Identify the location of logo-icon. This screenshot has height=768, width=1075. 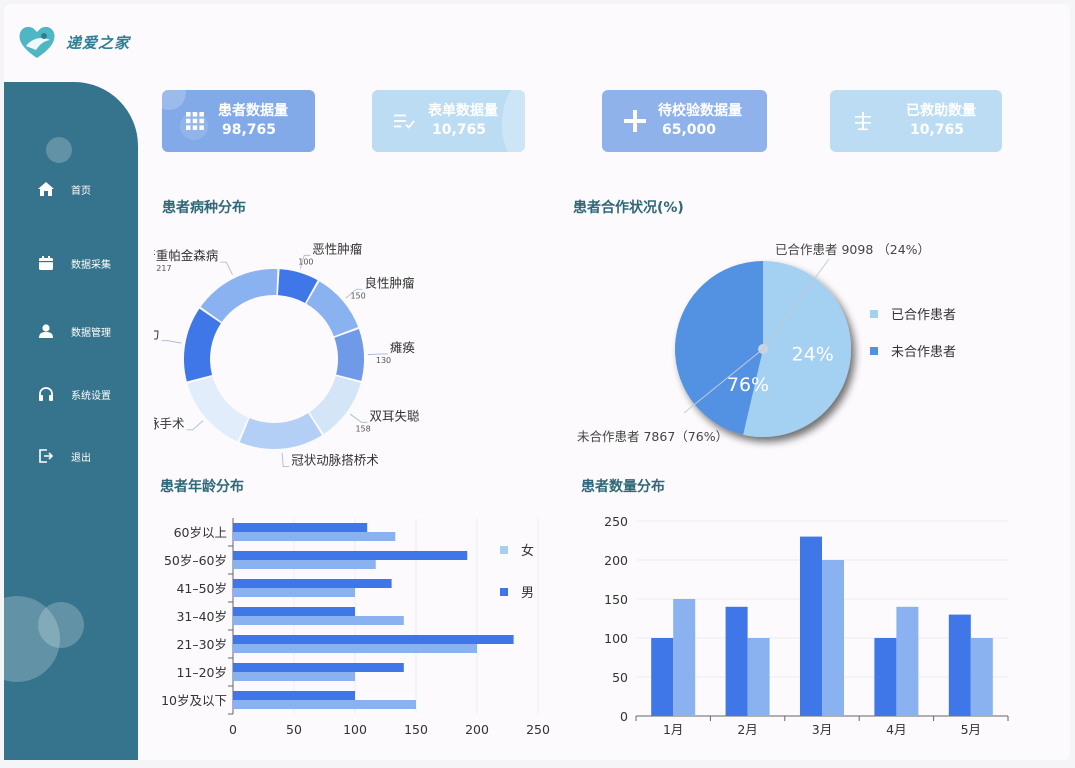
(37, 42).